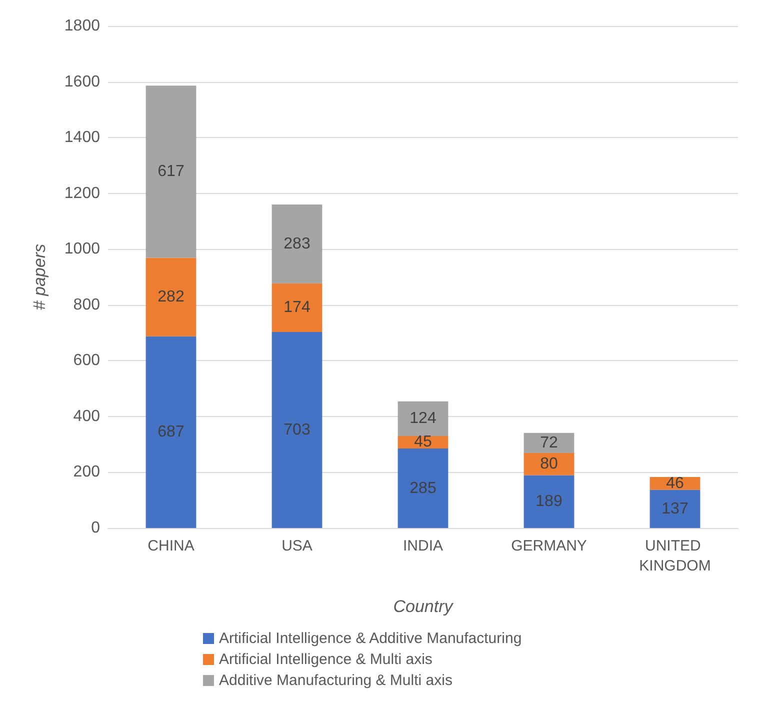 The image size is (761, 707). Describe the element at coordinates (82, 137) in the screenshot. I see `y-tick-label: 1400` at that location.